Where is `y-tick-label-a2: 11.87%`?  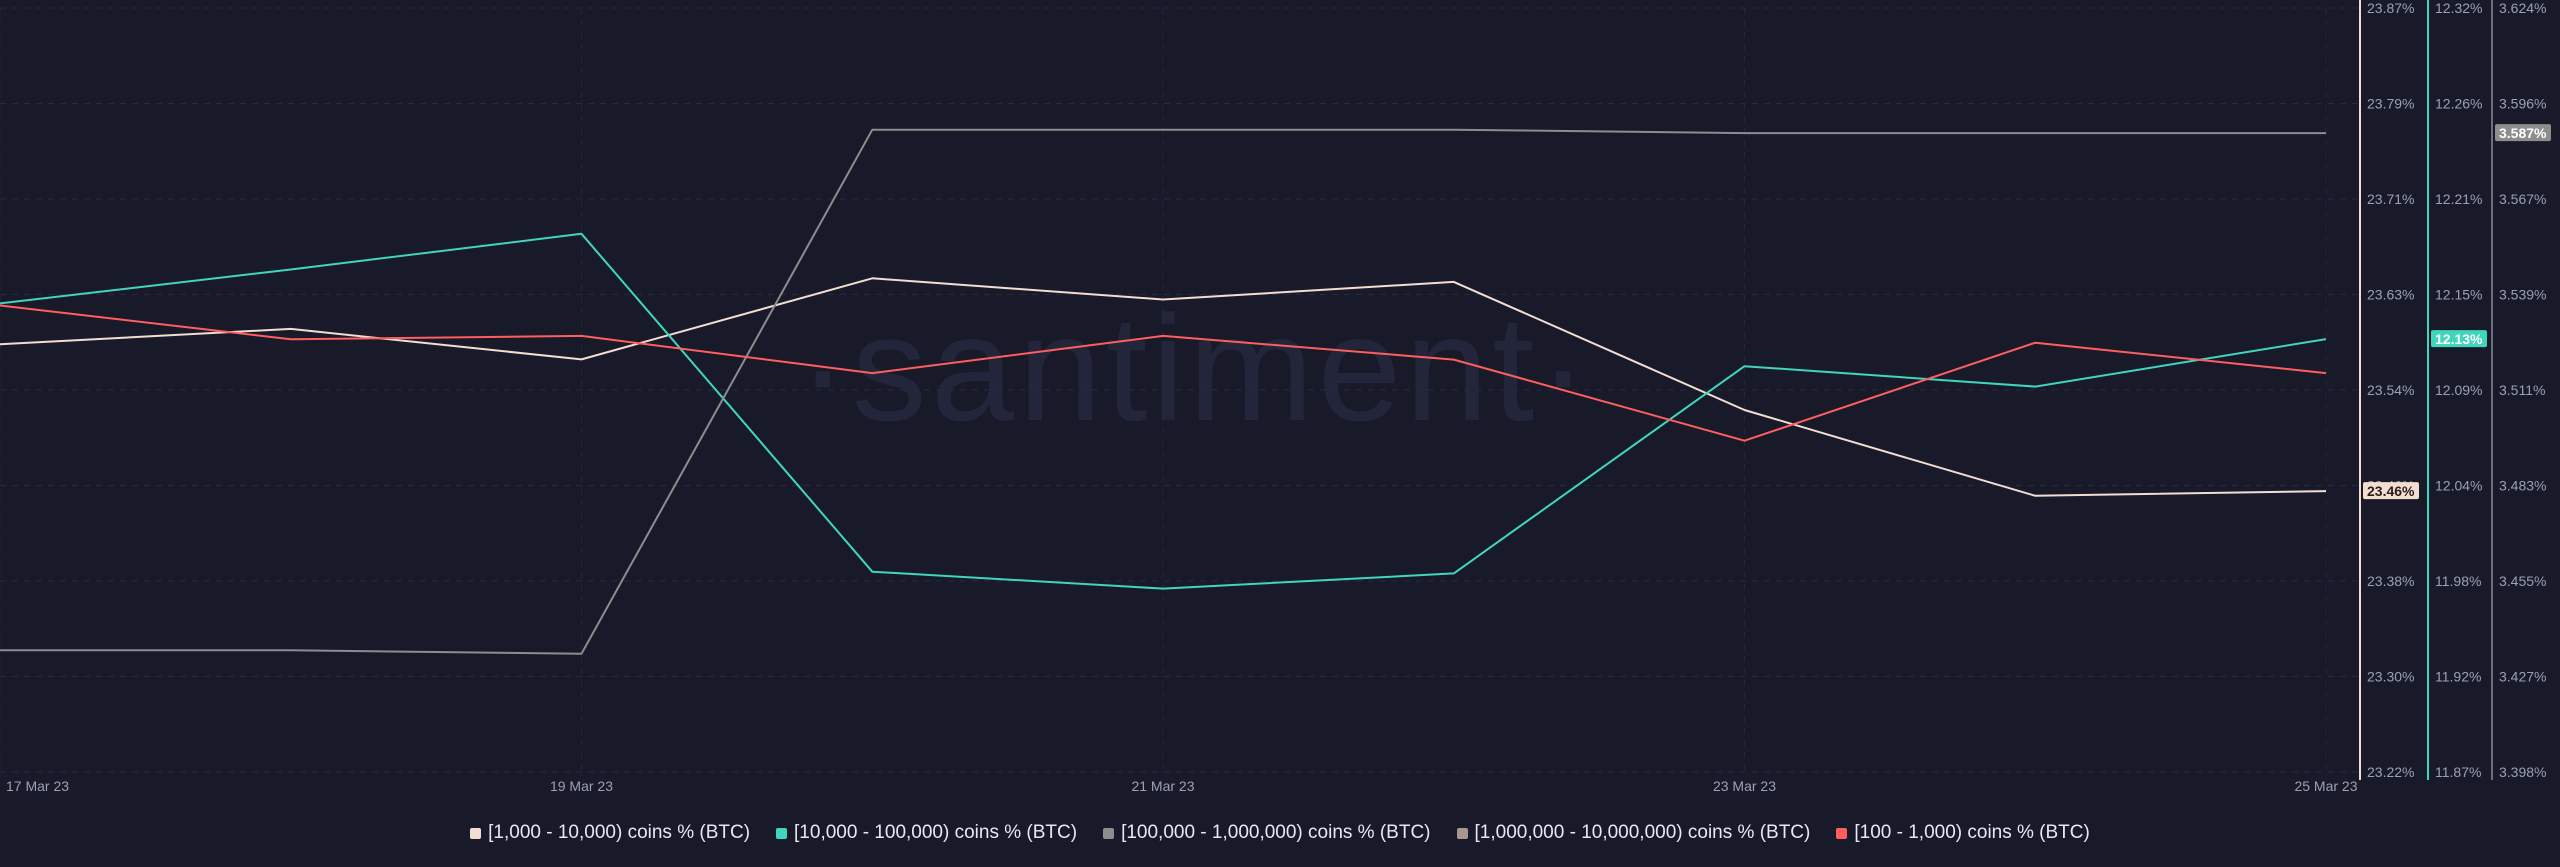
y-tick-label-a2: 11.87% is located at coordinates (2458, 772).